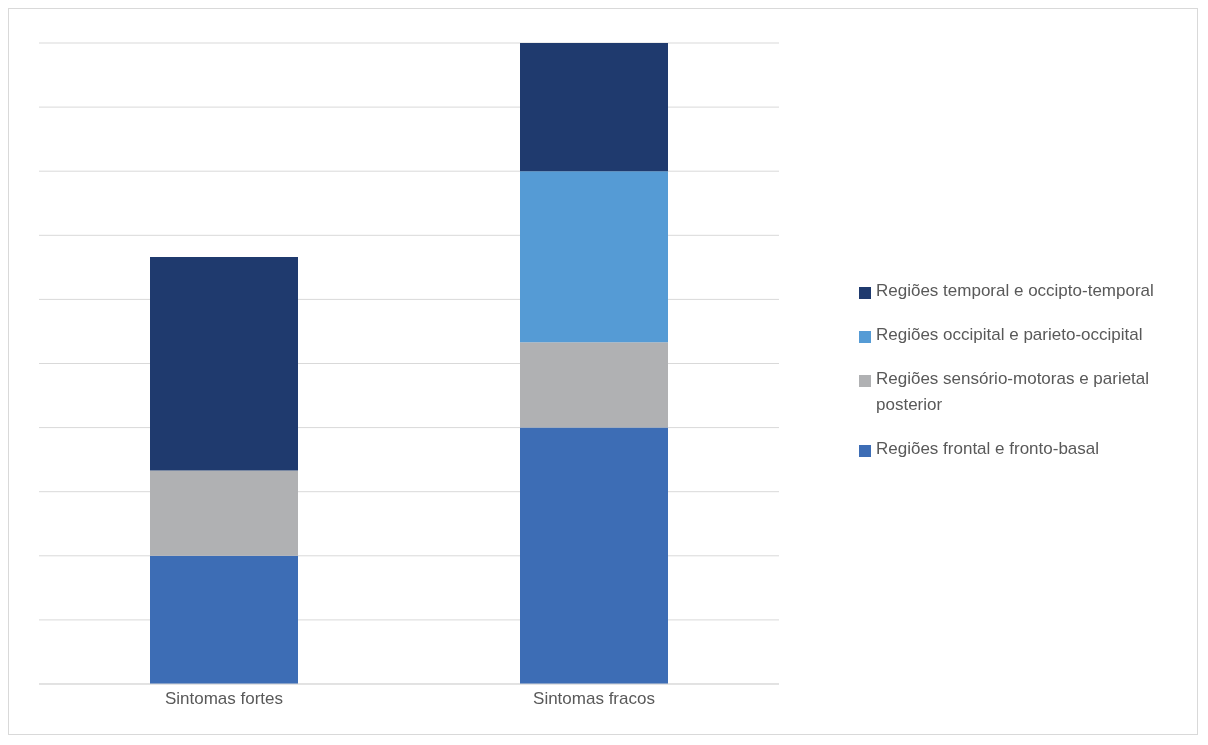 This screenshot has width=1208, height=745. I want to click on legend-label: Regiões sensório-motoras e parietal posterior, so click(1013, 391).